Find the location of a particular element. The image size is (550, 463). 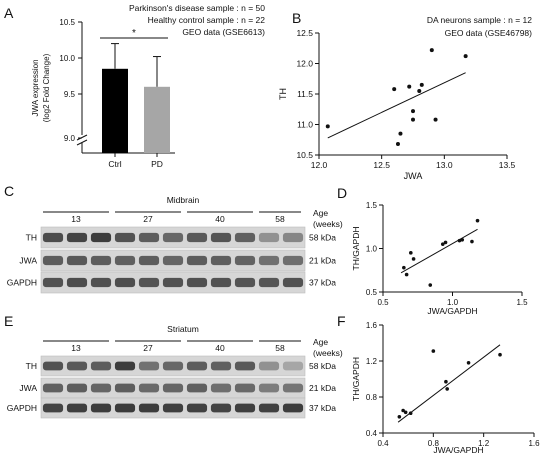

panel-letter-a: A is located at coordinates (9, 13).